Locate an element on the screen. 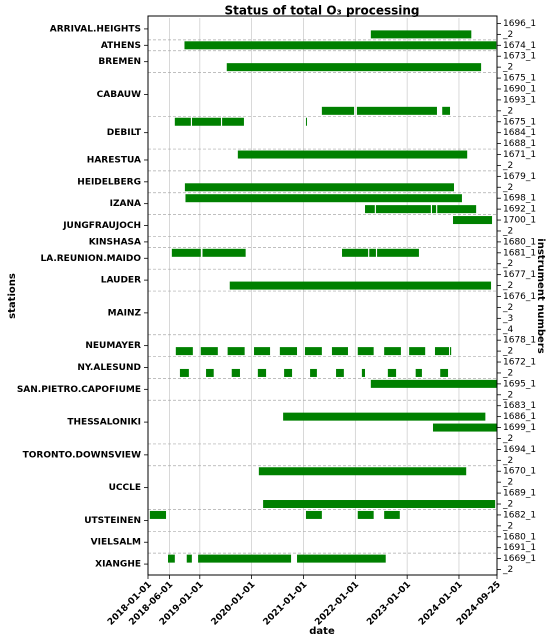  station-label: UTSTEINEN is located at coordinates (112, 521).